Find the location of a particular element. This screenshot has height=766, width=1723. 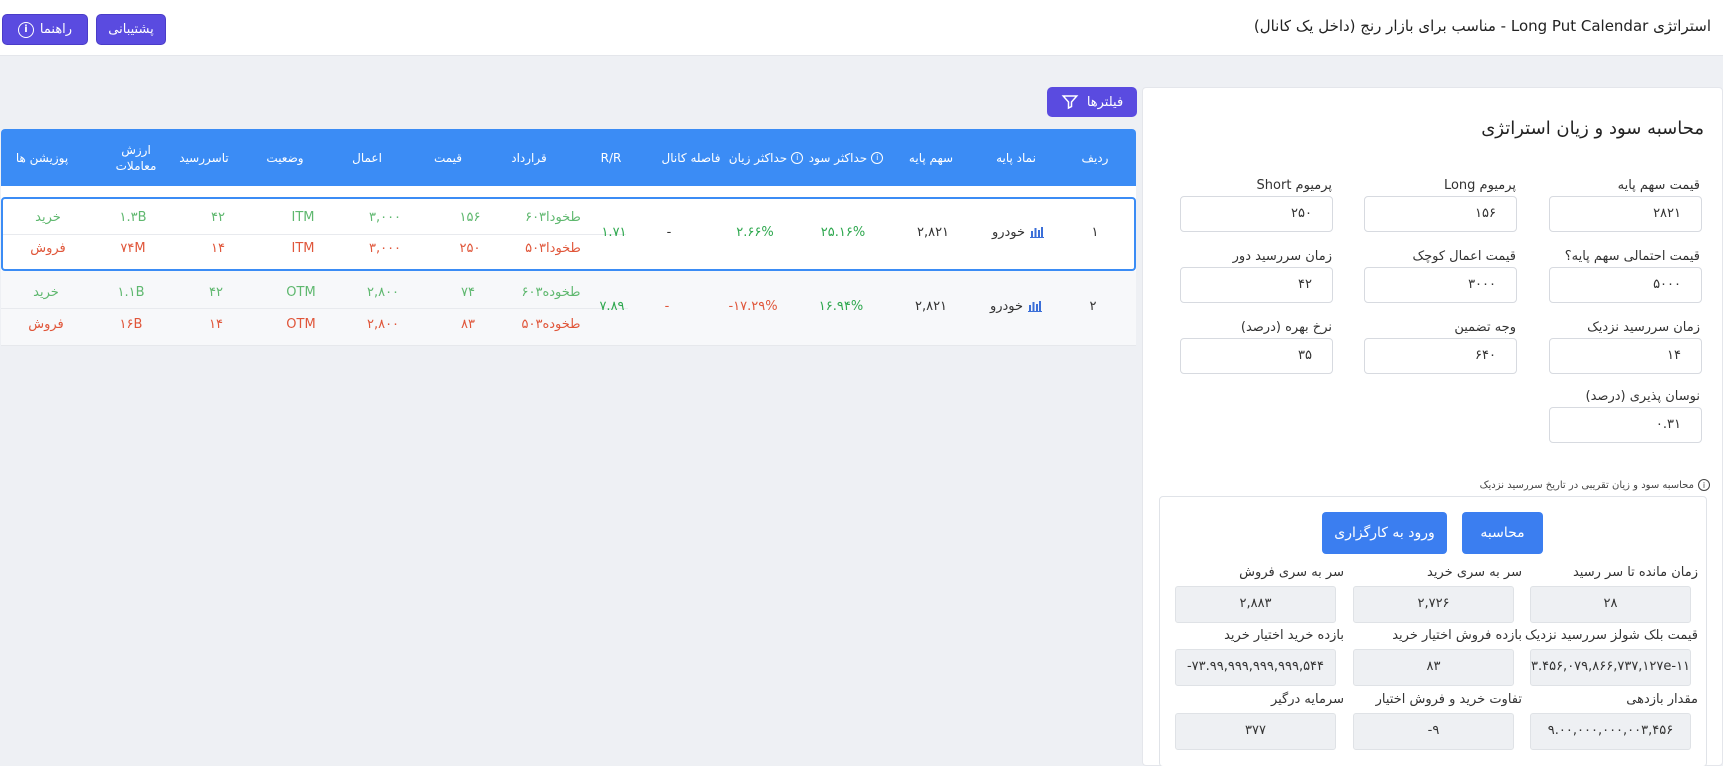

price-cell: ۷۴ is located at coordinates (468, 292).